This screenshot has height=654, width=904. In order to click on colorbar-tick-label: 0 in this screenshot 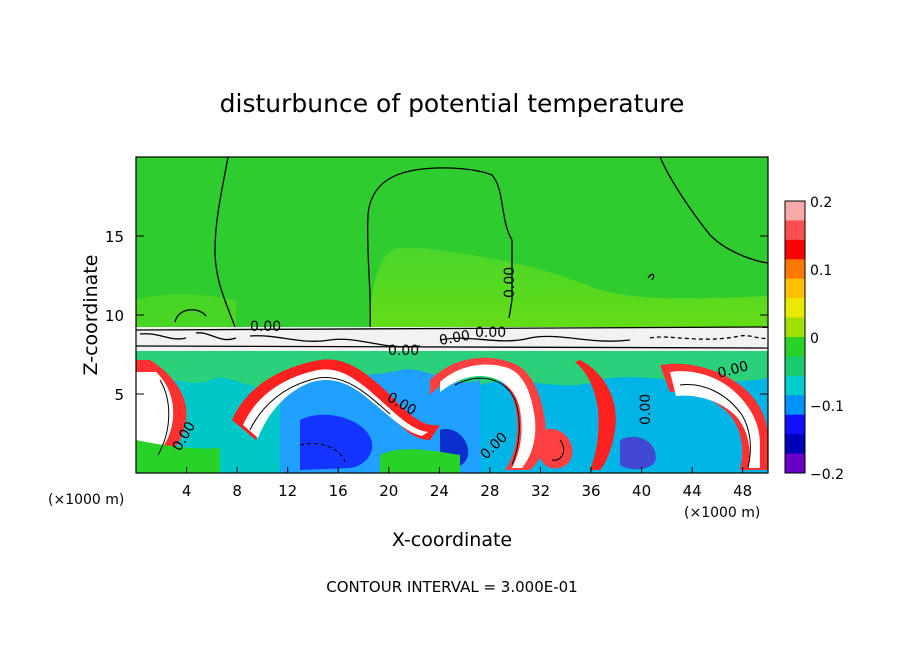, I will do `click(814, 339)`.